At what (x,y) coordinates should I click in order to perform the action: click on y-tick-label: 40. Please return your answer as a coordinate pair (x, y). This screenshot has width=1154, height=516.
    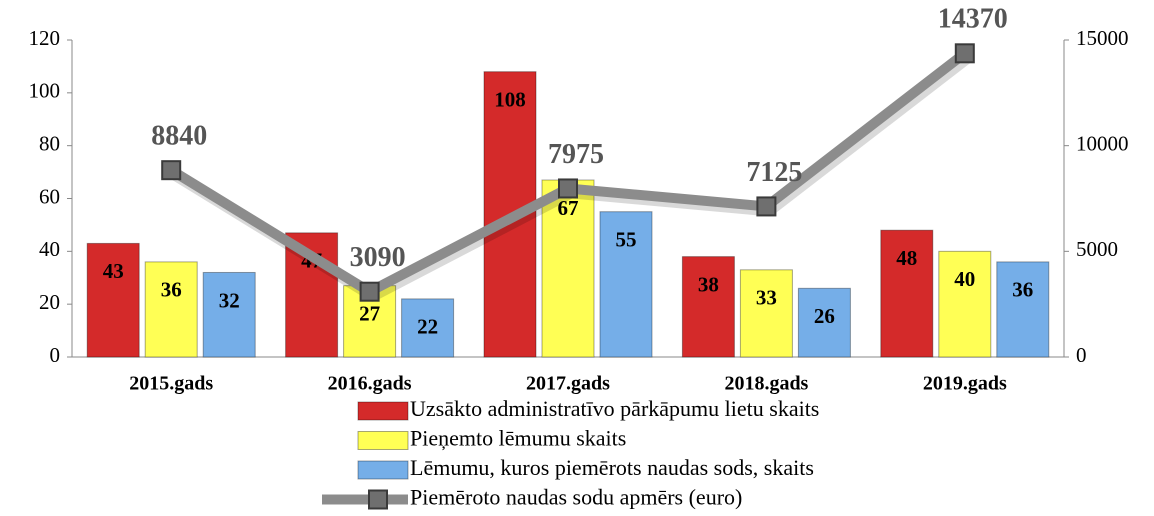
    Looking at the image, I should click on (49, 249).